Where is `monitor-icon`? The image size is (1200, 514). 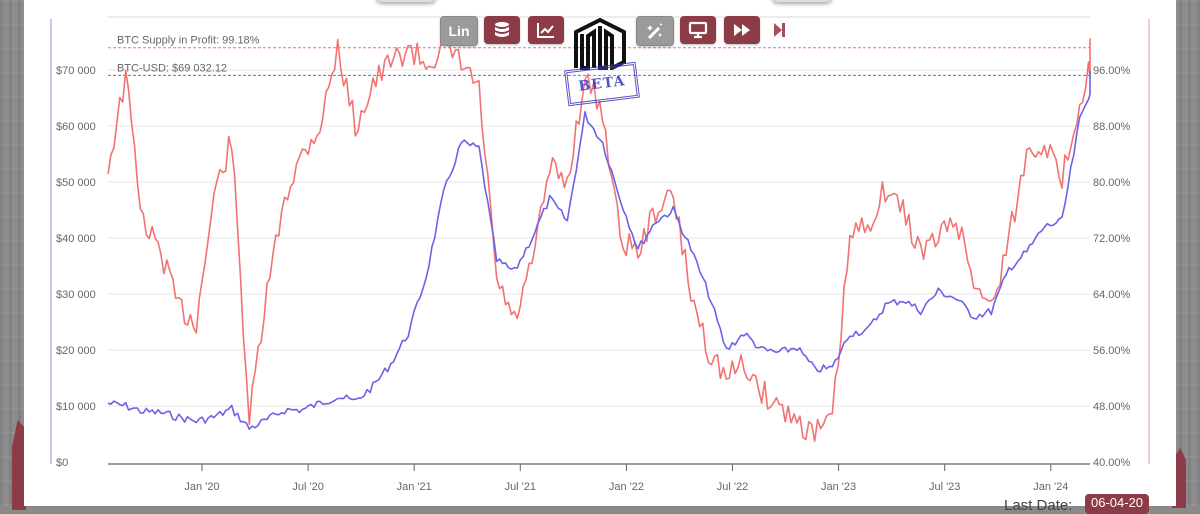 monitor-icon is located at coordinates (698, 30).